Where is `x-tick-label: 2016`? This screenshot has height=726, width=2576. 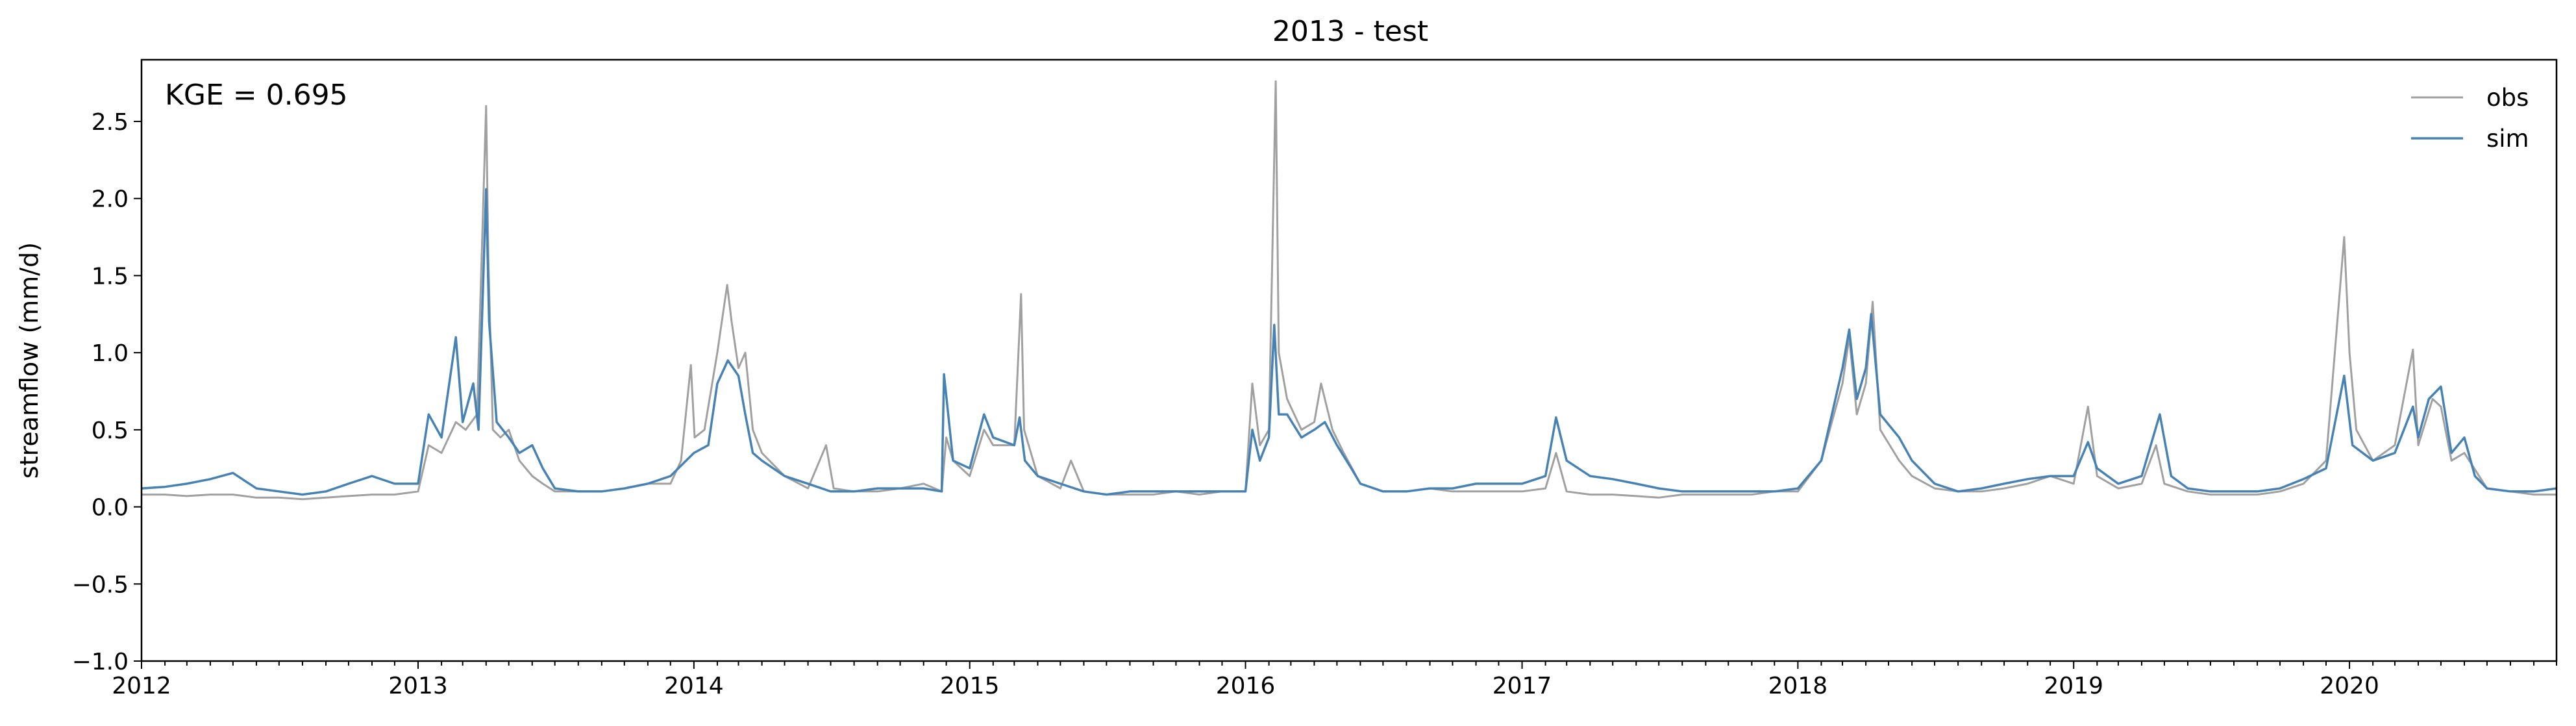
x-tick-label: 2016 is located at coordinates (1246, 686).